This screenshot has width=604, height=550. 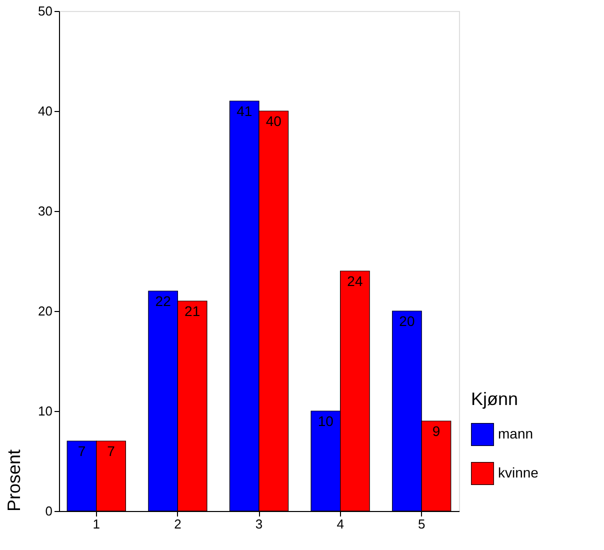 I want to click on x-tick-label: 2, so click(x=178, y=524).